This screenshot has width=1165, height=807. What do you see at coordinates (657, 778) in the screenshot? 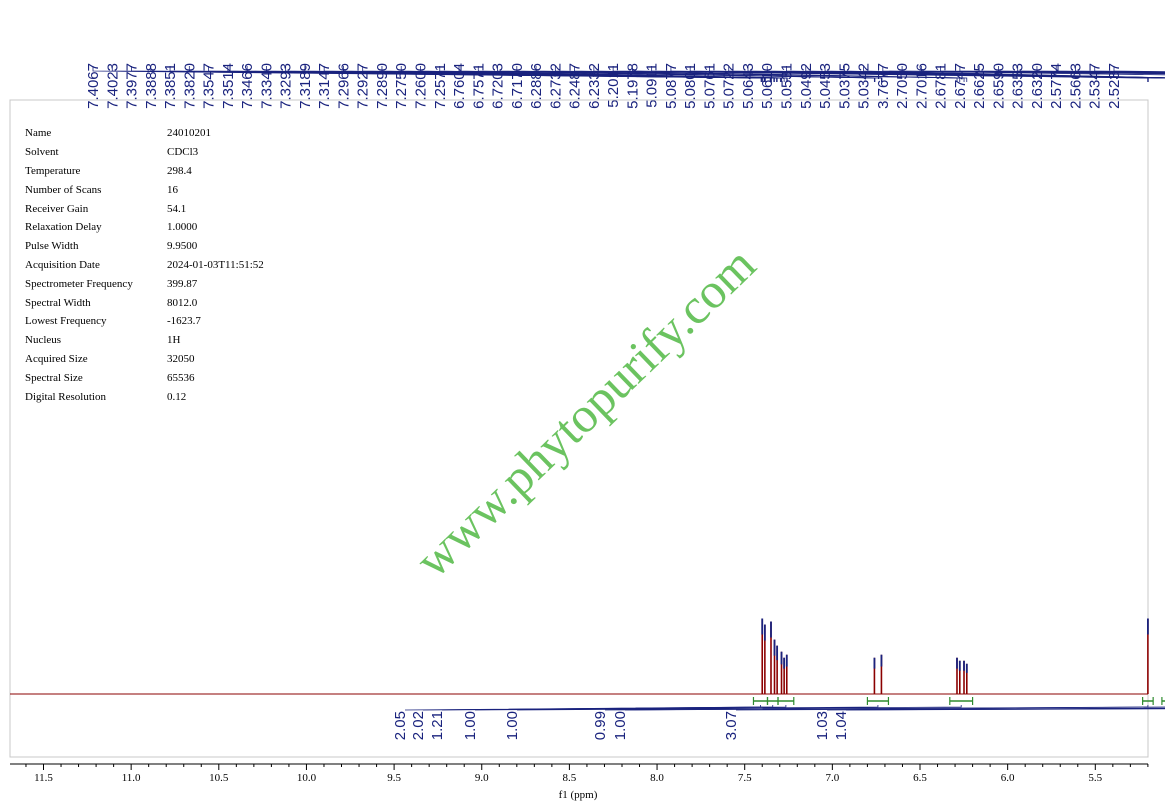
I see `x-tick-label: 8.0` at bounding box center [657, 778].